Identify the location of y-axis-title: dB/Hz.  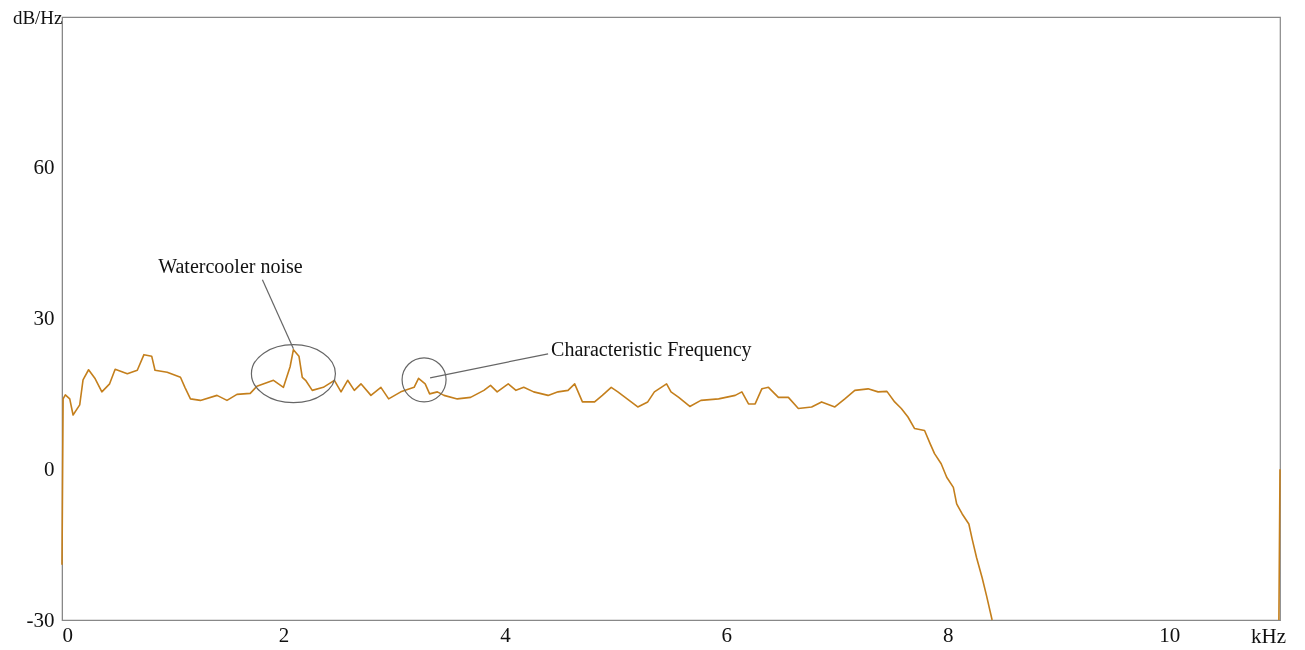
(37, 17).